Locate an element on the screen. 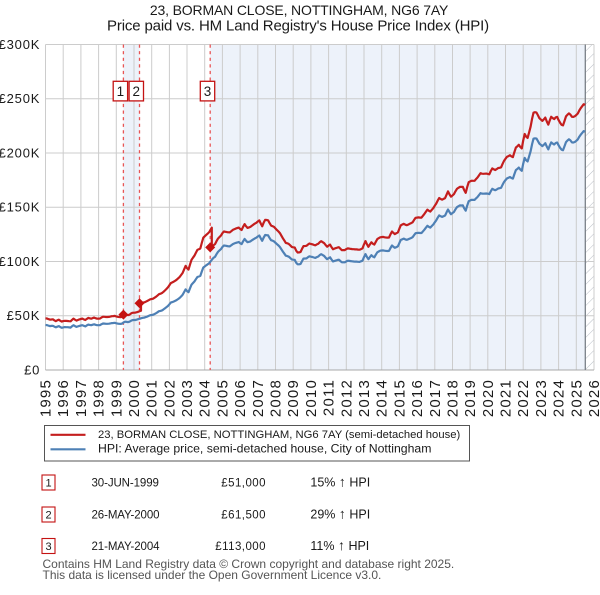  svg-text: 2021 is located at coordinates (506, 398).